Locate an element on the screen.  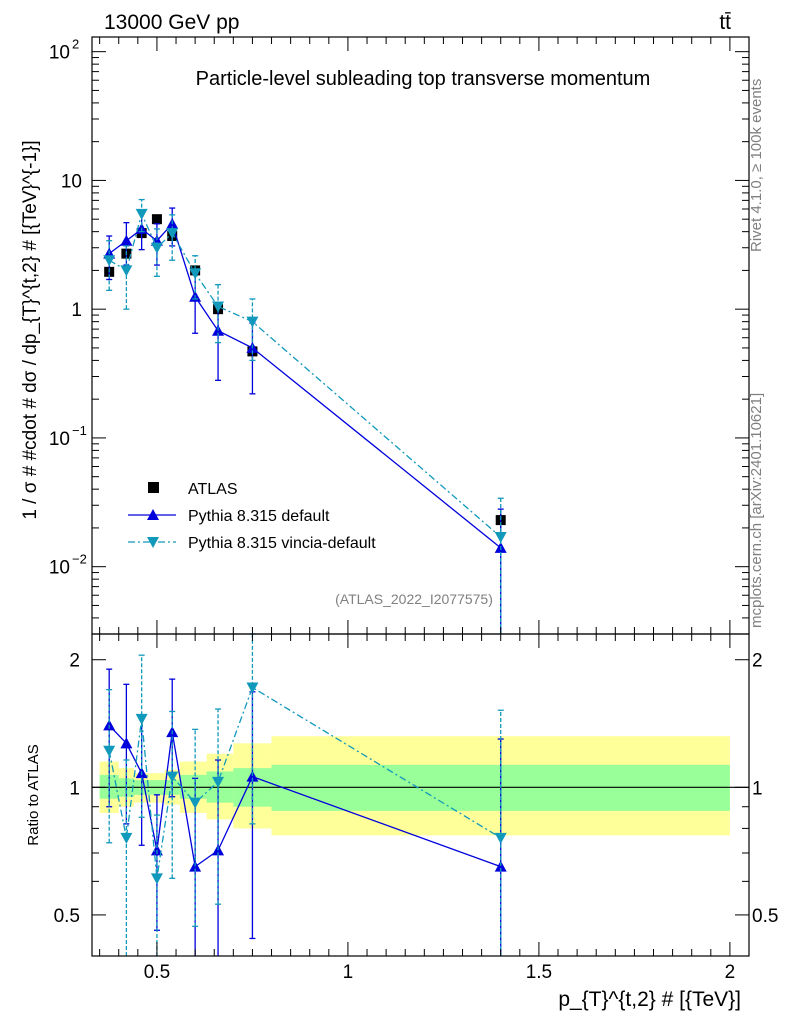
legend-item: Pythia 8.315 default is located at coordinates (229, 516).